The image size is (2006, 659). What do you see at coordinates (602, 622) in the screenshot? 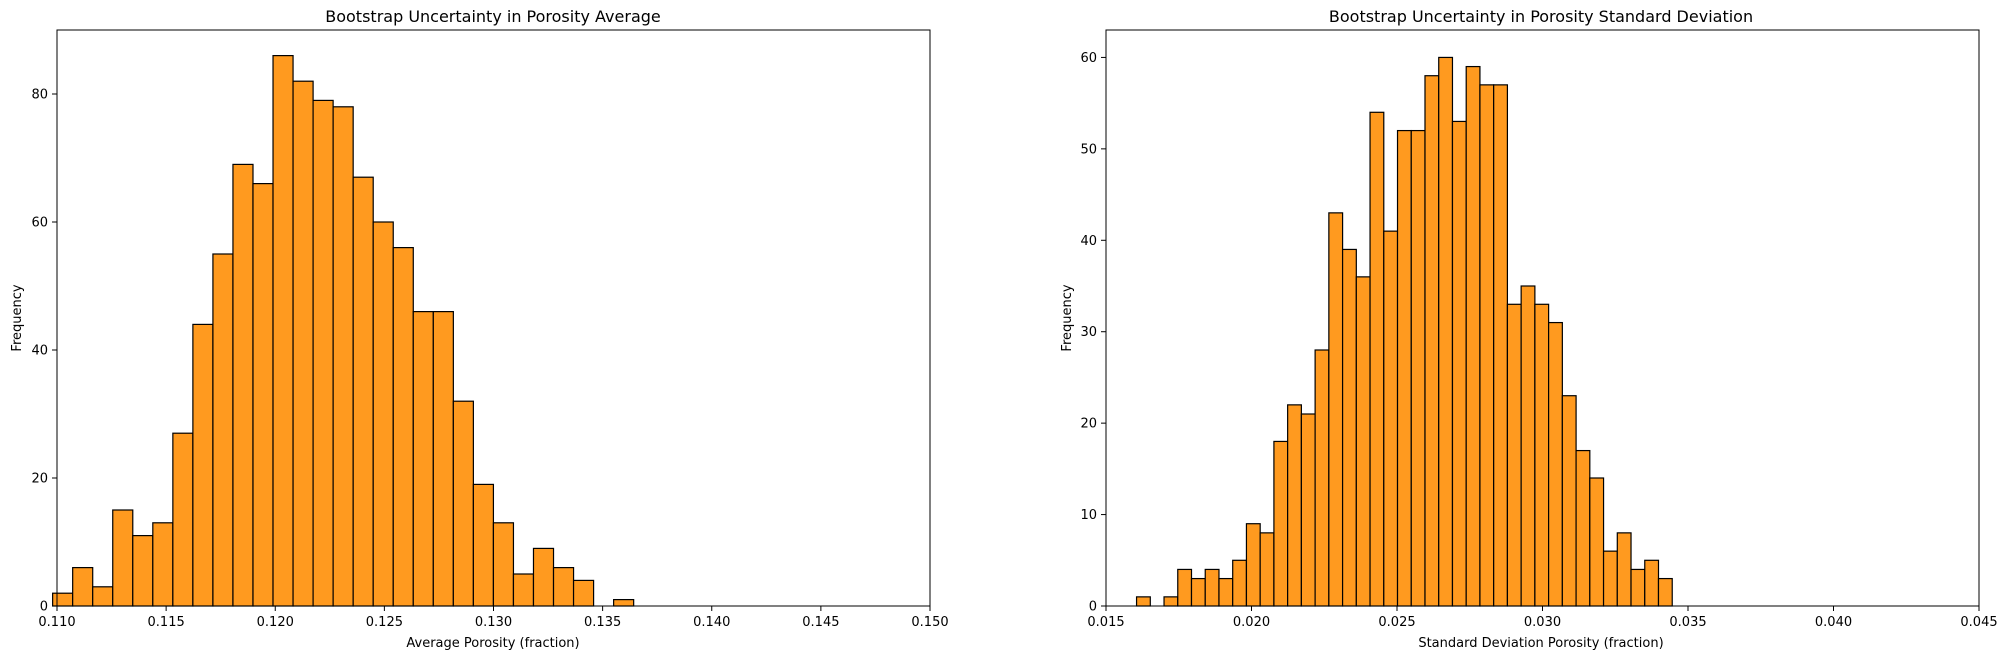
I see `x-tick-label: 0.135` at bounding box center [602, 622].